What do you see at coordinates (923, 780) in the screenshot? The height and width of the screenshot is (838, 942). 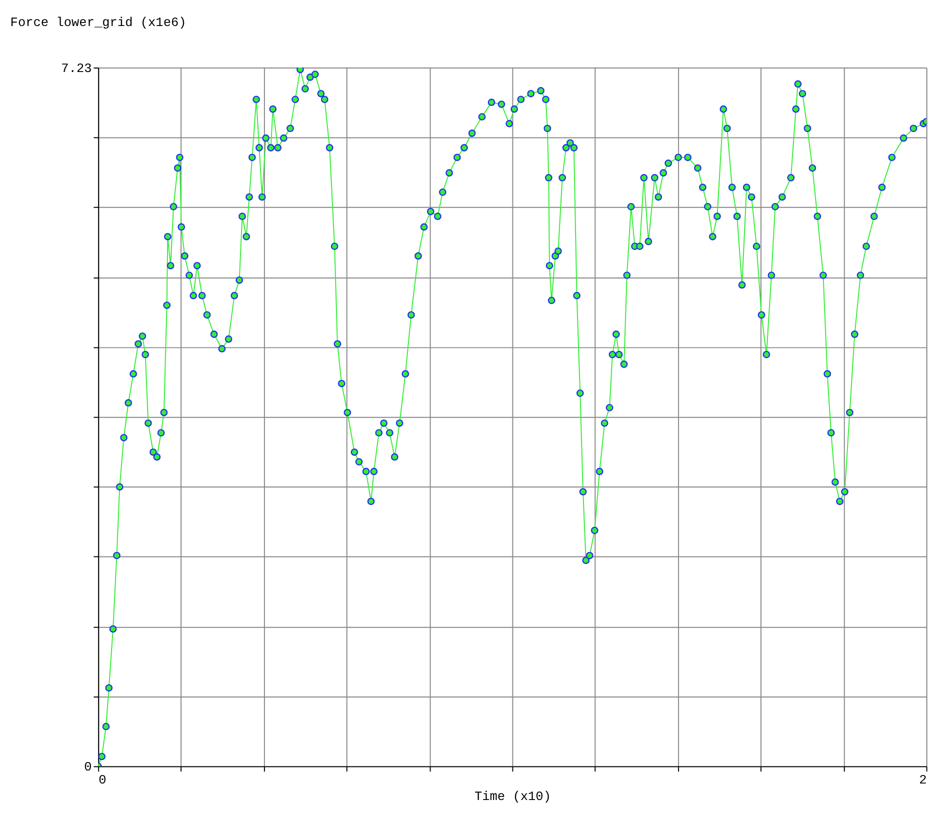 I see `x-tick-label: 2` at bounding box center [923, 780].